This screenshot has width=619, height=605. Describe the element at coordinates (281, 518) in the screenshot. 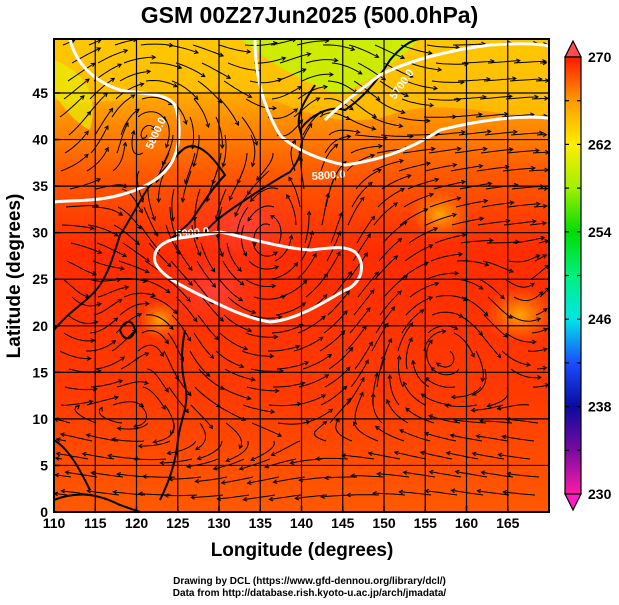

I see `x-axis-ticks: 110 115 120 125 130 135 140 145 150 155 160 165` at that location.